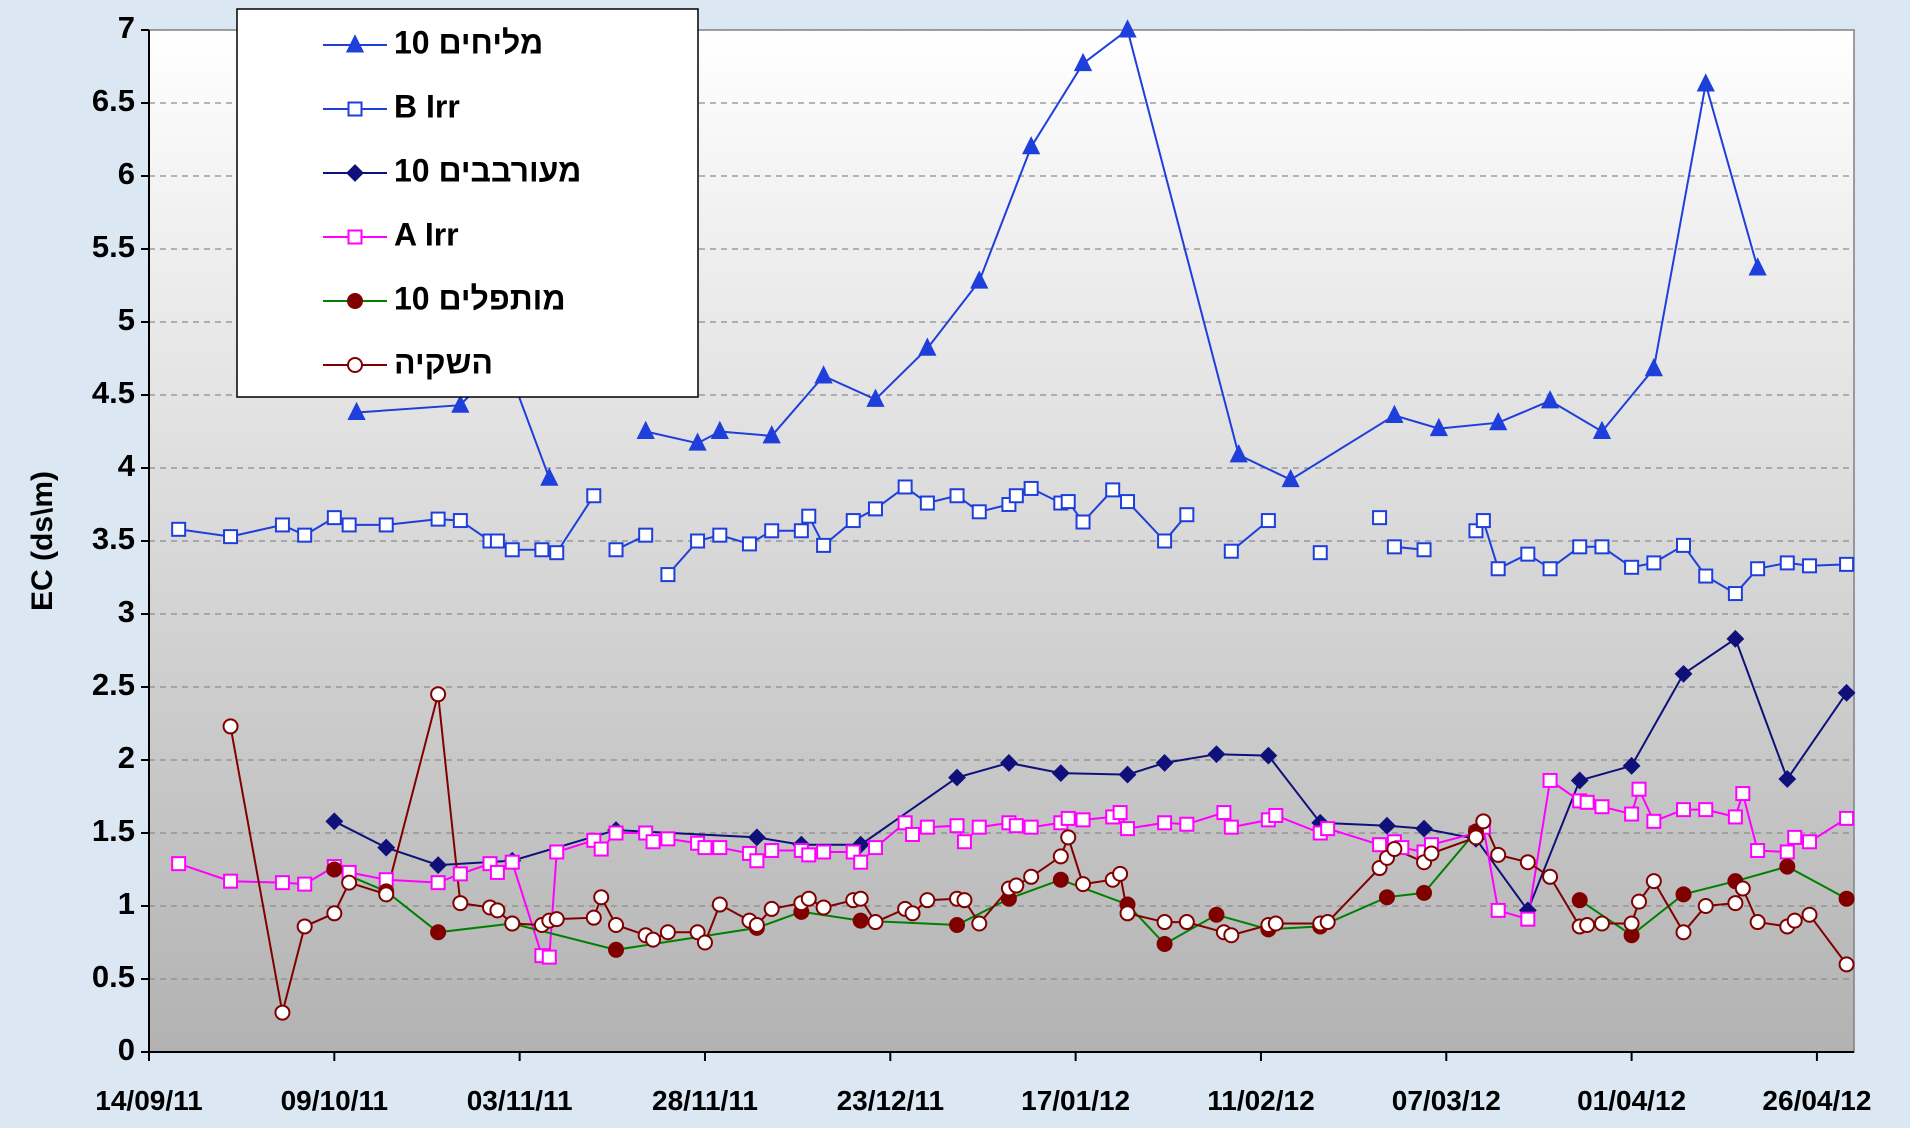 The height and width of the screenshot is (1128, 1910). Describe the element at coordinates (126, 903) in the screenshot. I see `y-tick-label: 1` at that location.